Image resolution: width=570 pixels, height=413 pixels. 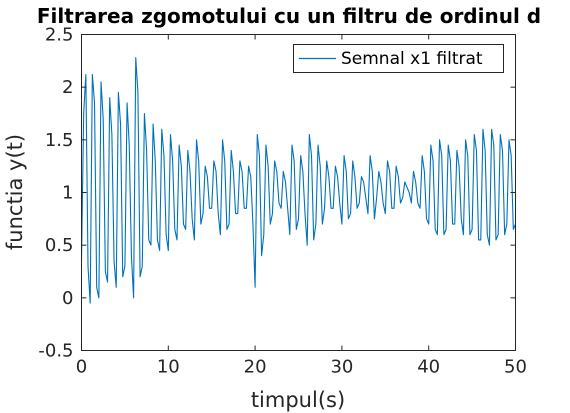 What do you see at coordinates (15, 192) in the screenshot?
I see `y-axis-label: functia y(t)` at bounding box center [15, 192].